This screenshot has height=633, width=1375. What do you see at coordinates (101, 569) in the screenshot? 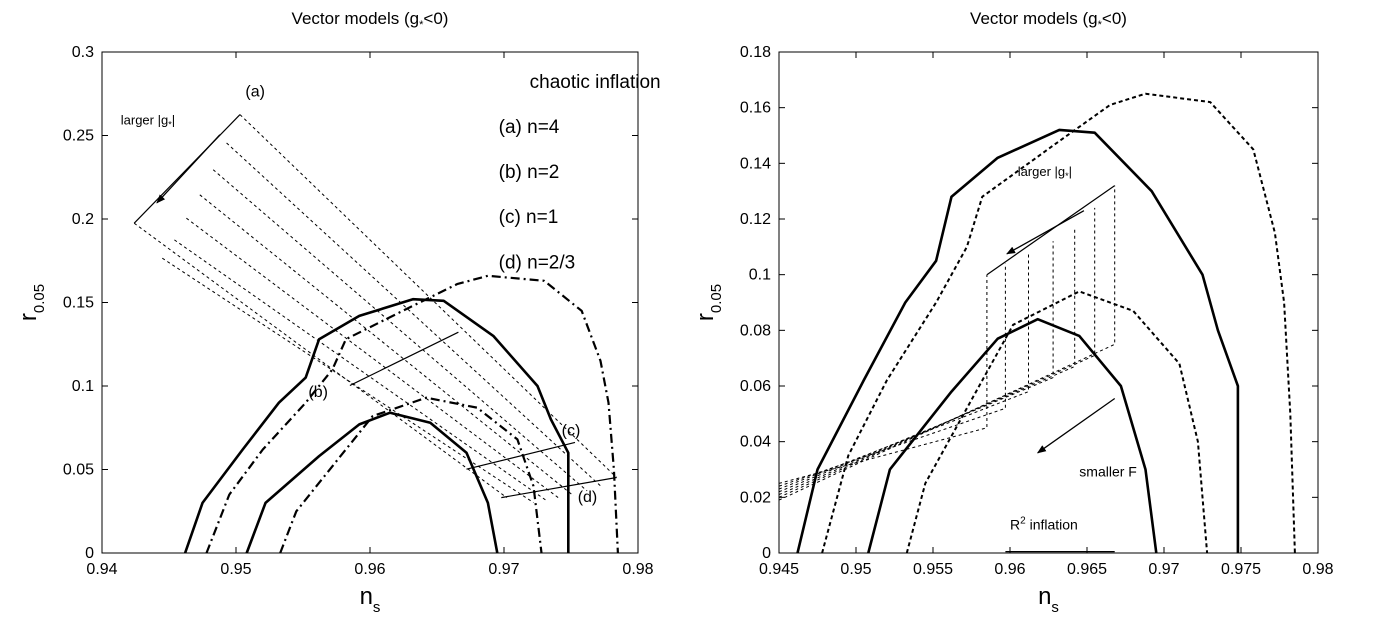
I see `x-tick-label: 0.94` at bounding box center [101, 569].